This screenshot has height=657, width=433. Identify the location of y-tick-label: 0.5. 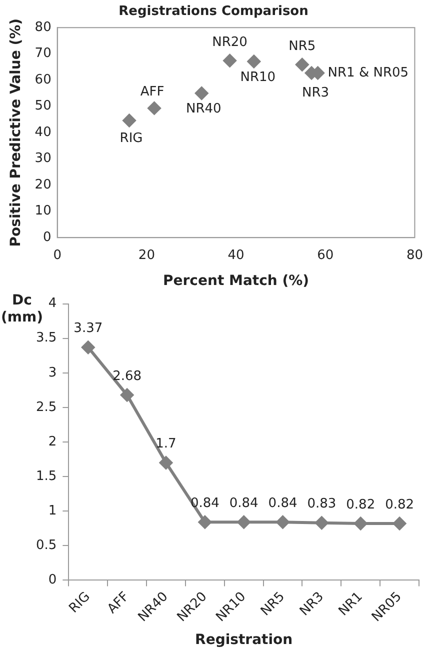
(46, 546).